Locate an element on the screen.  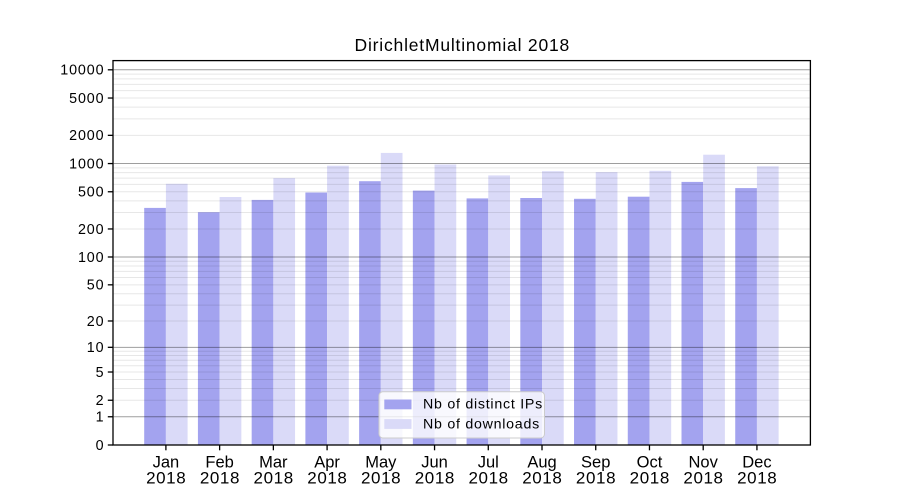
svg-text: 500 is located at coordinates (91, 193).